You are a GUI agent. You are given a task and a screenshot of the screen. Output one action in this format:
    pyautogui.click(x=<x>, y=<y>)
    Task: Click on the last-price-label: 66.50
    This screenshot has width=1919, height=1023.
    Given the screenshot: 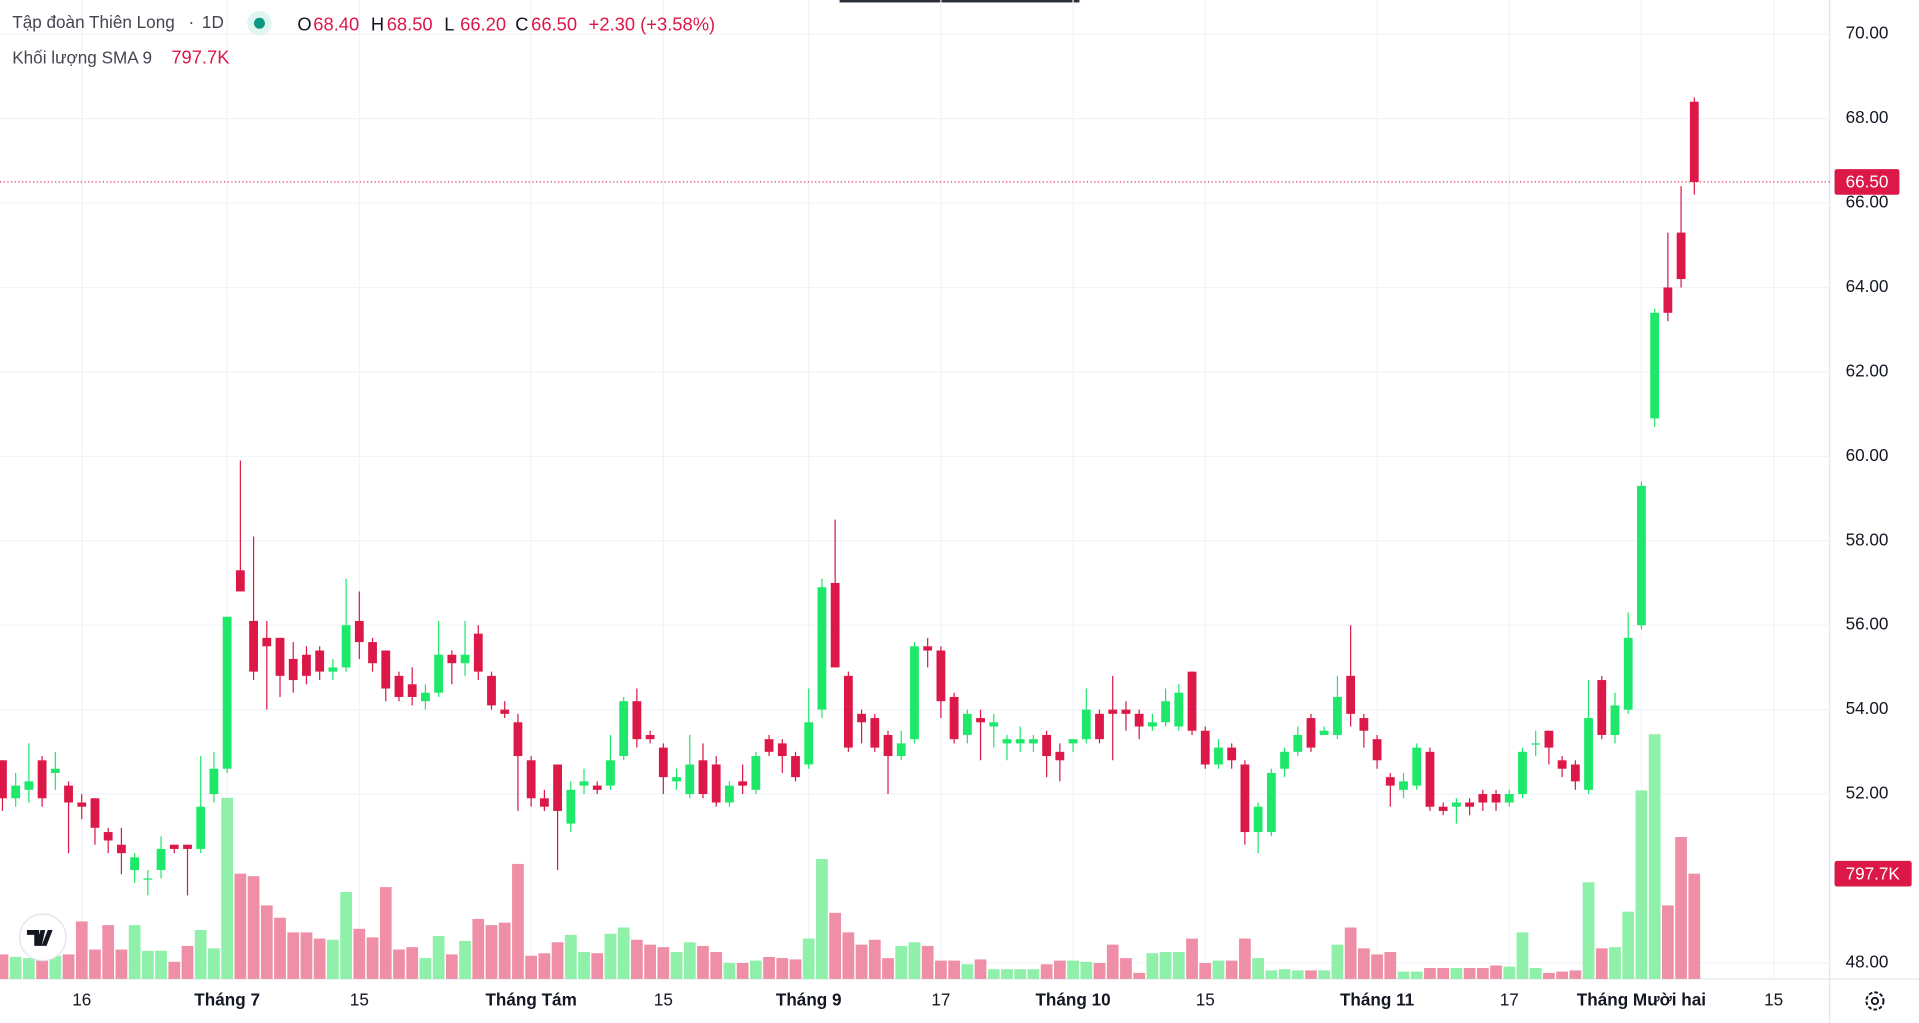 What is the action you would take?
    pyautogui.click(x=1867, y=182)
    